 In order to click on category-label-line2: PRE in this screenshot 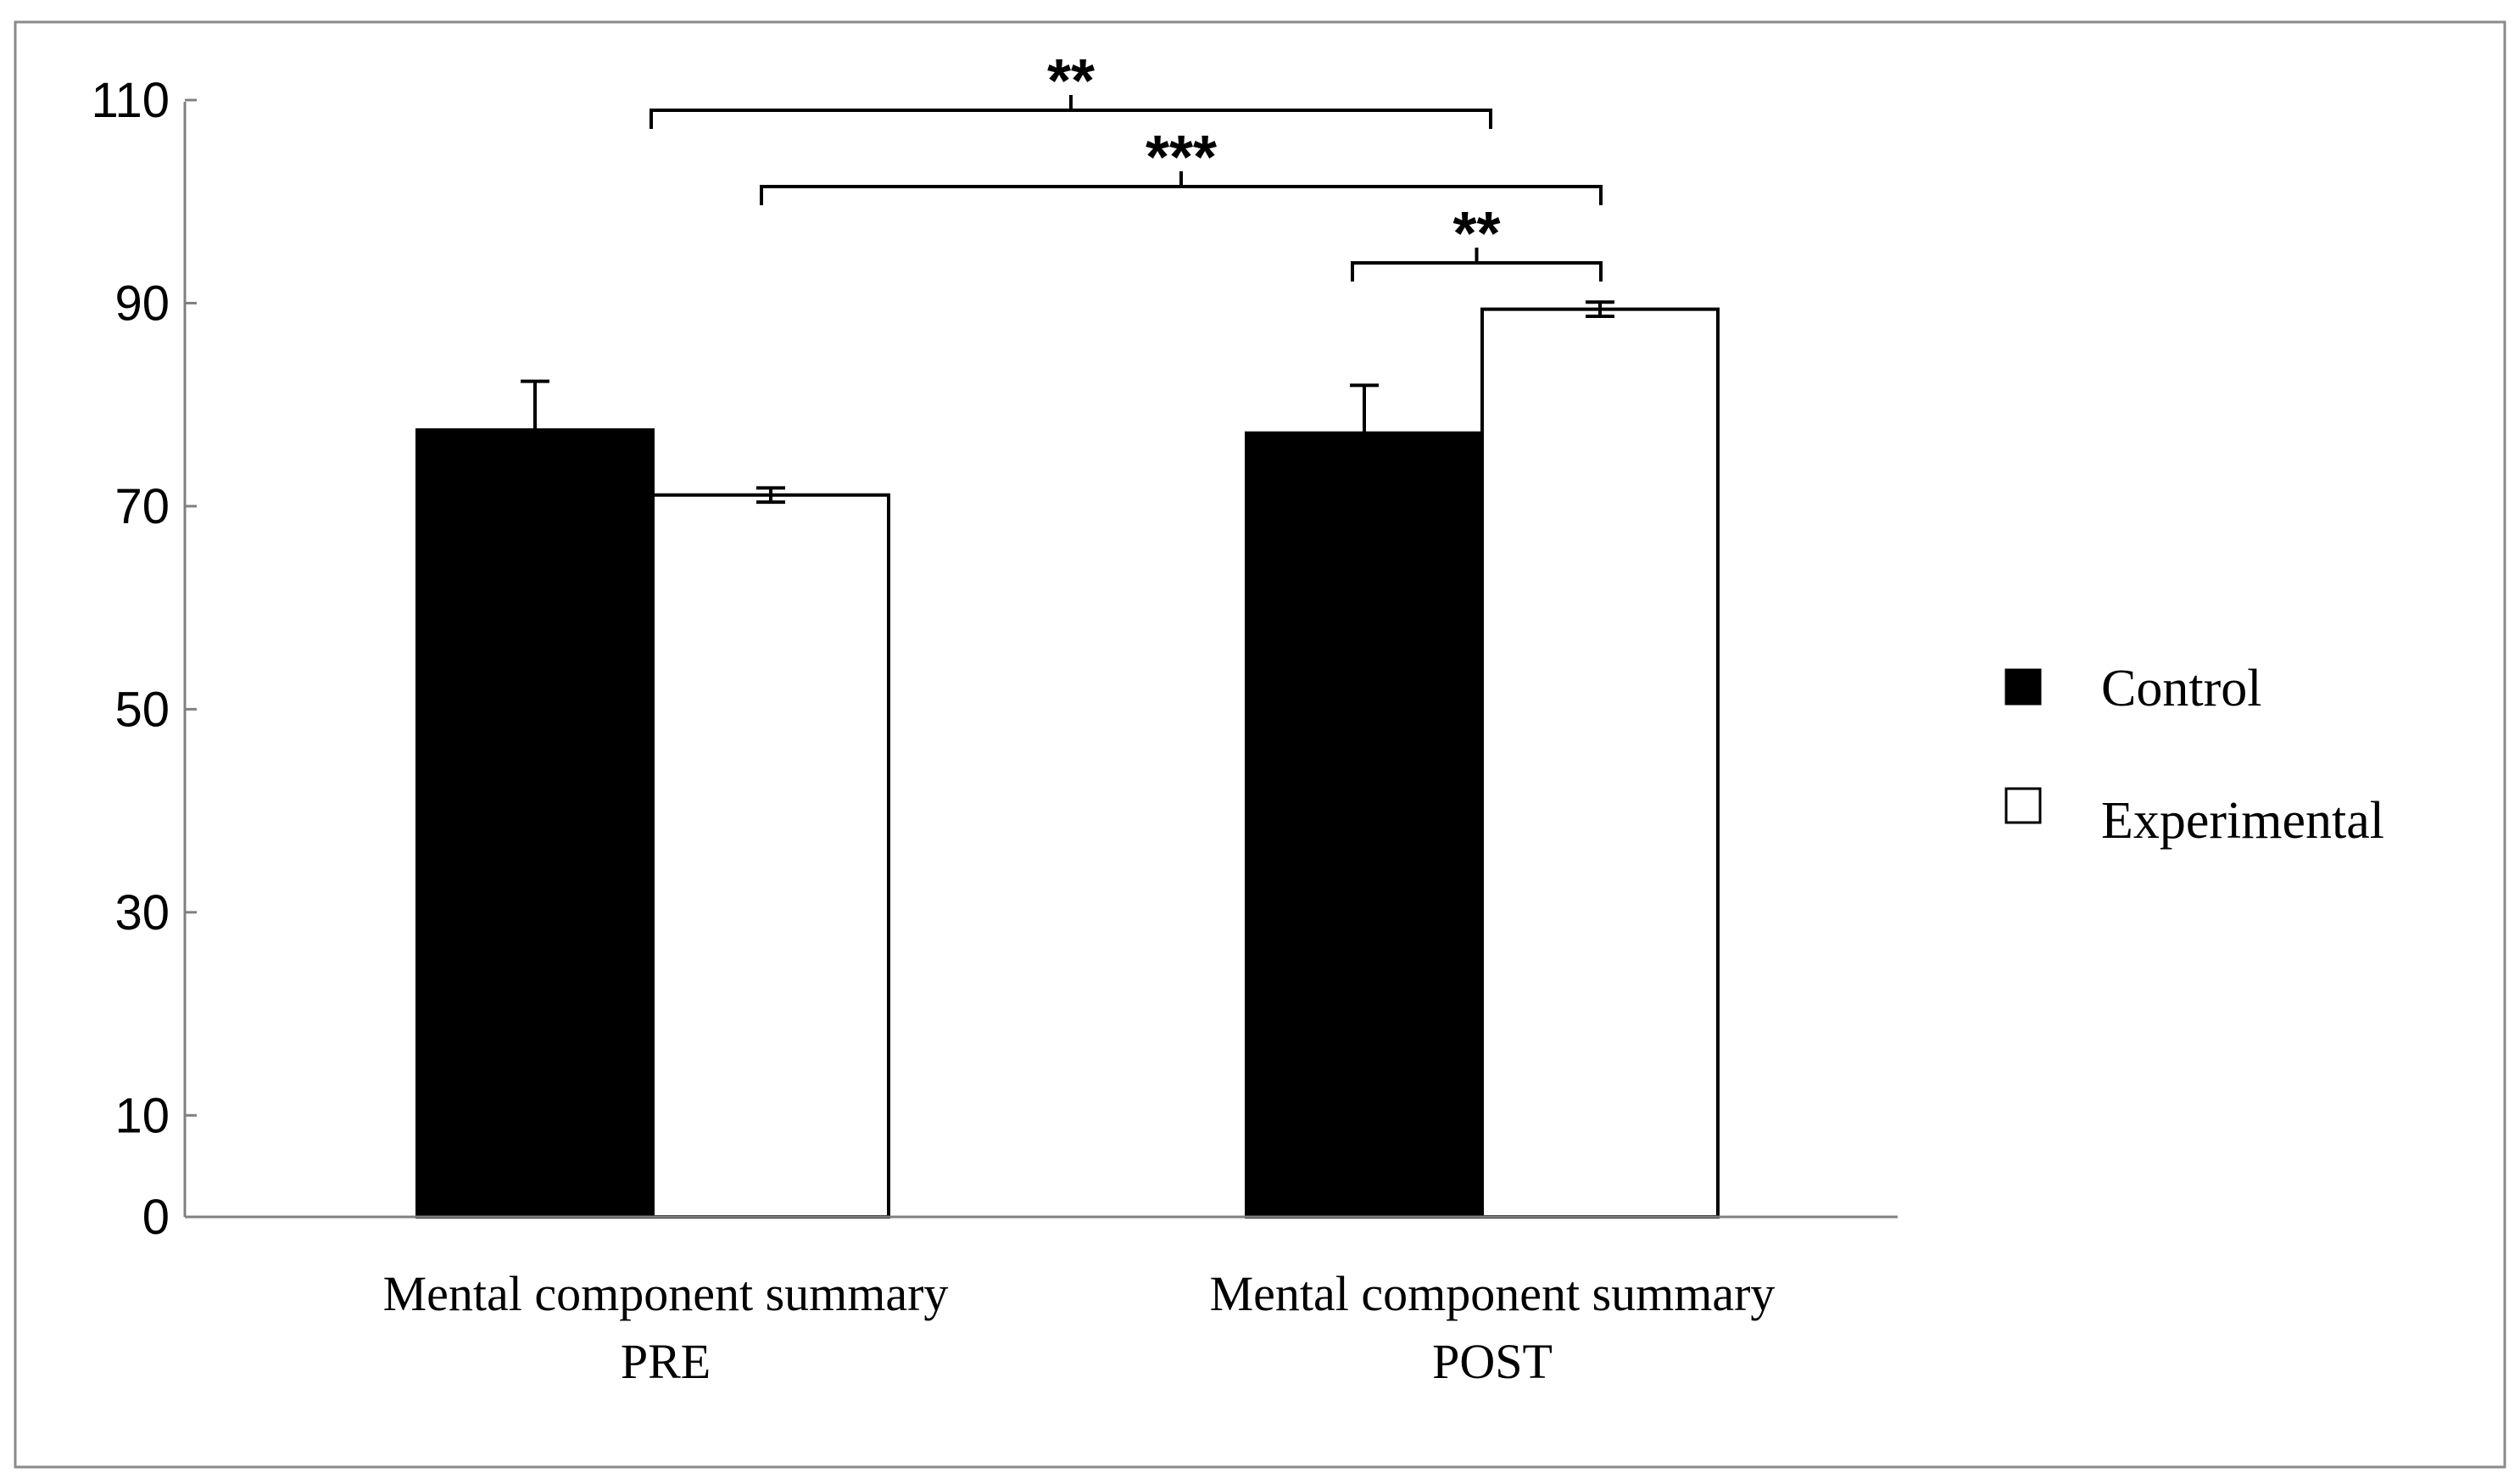, I will do `click(666, 1361)`.